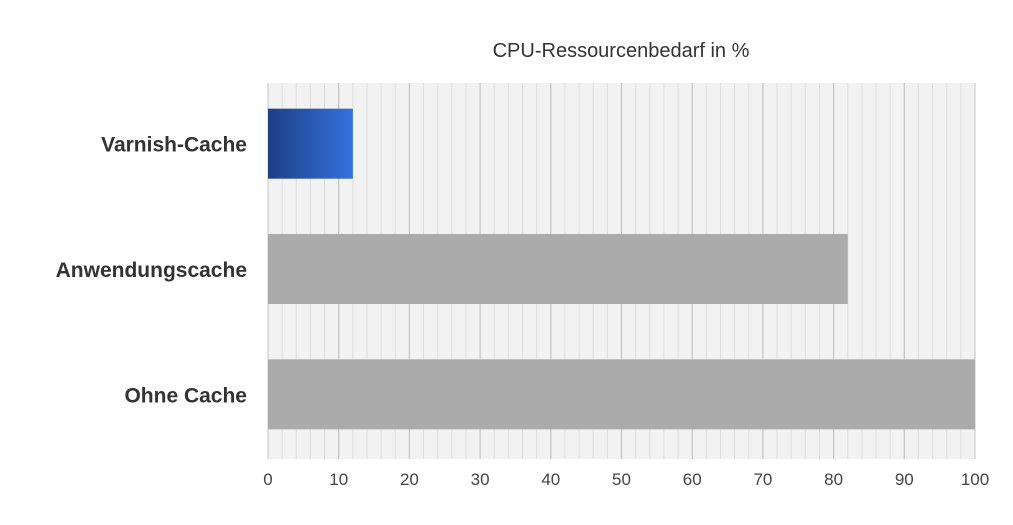 This screenshot has width=1013, height=525. I want to click on x-tick-label: 90, so click(904, 479).